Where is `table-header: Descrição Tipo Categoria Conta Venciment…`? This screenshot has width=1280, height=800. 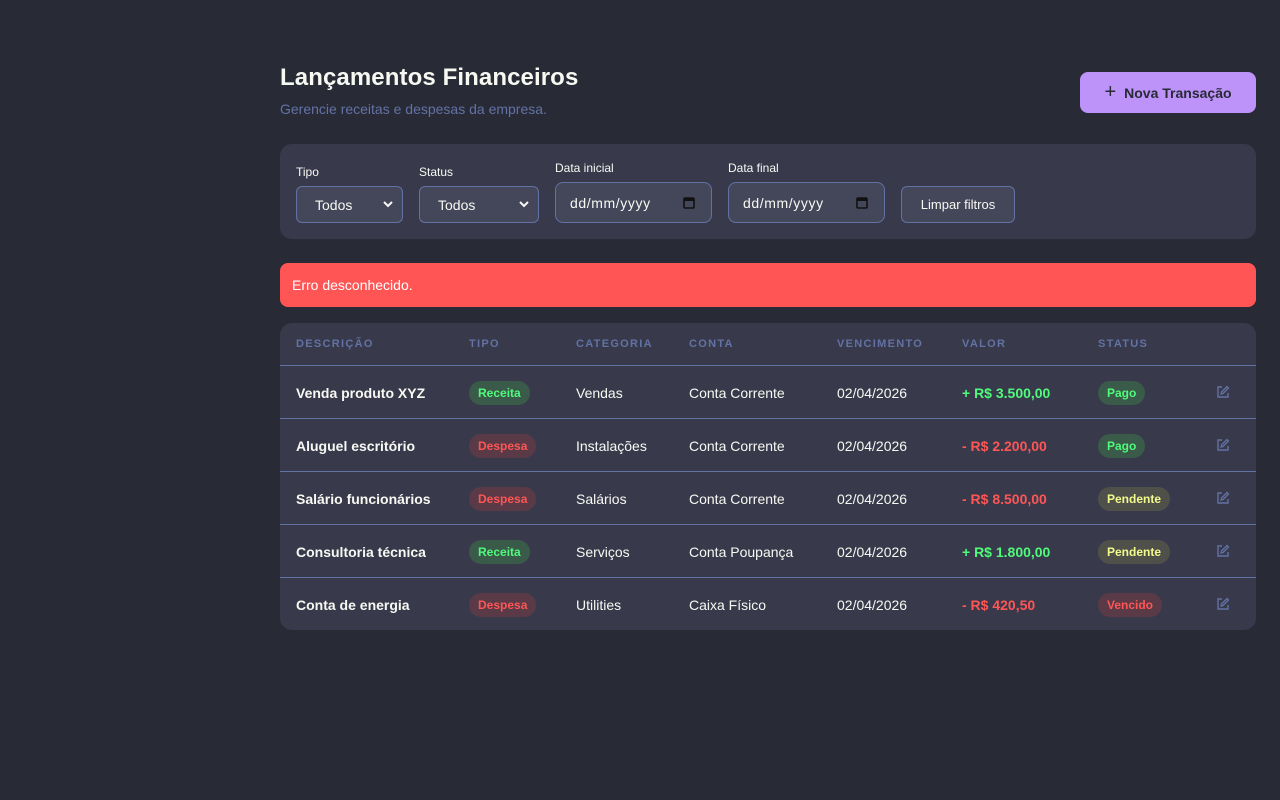
table-header: Descrição Tipo Categoria Conta Venciment… is located at coordinates (768, 344).